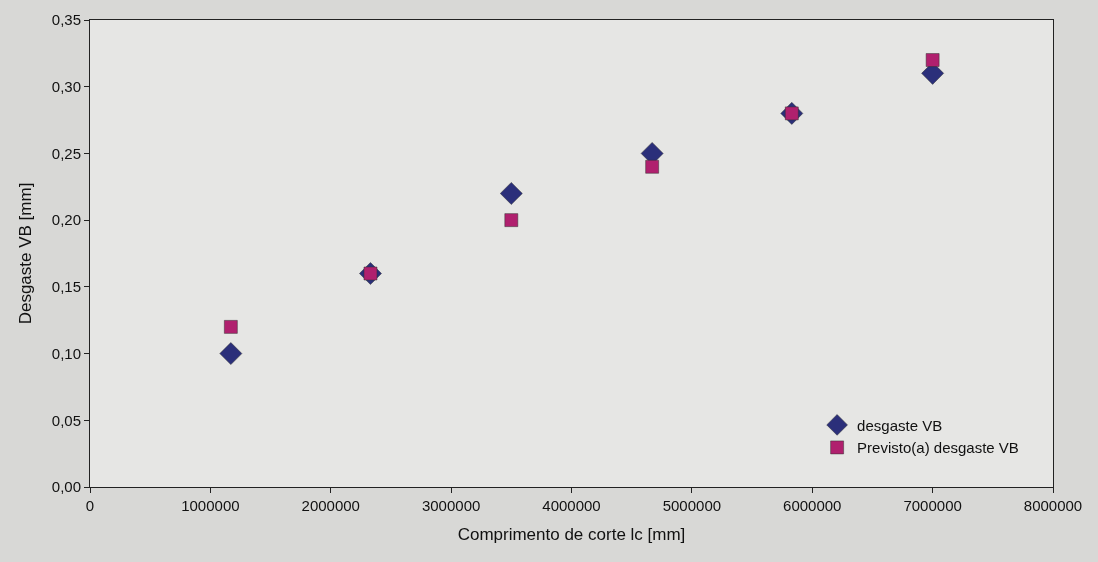 This screenshot has width=1098, height=562. I want to click on x-tick-label: 2000000, so click(330, 505).